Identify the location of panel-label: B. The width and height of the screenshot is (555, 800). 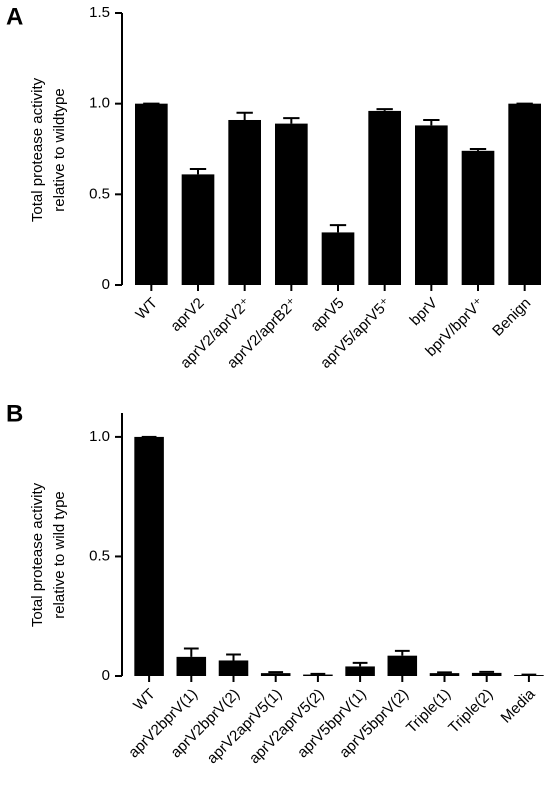
(14, 413).